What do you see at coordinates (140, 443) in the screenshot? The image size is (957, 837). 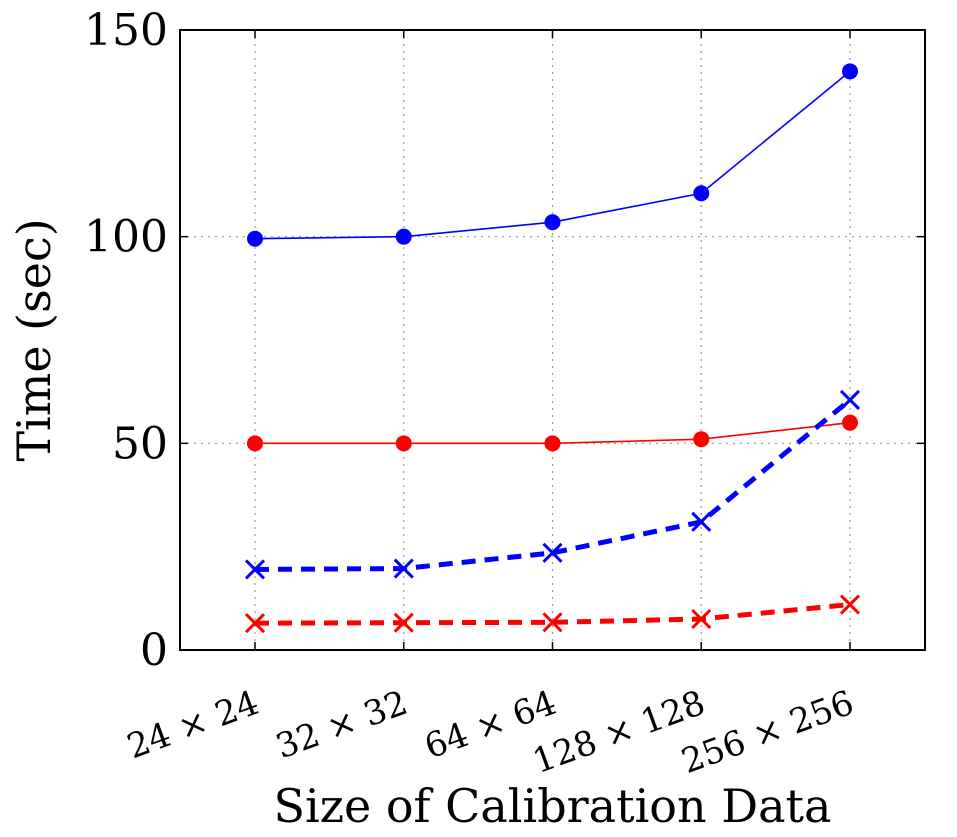 I see `y-tick-label: 50` at bounding box center [140, 443].